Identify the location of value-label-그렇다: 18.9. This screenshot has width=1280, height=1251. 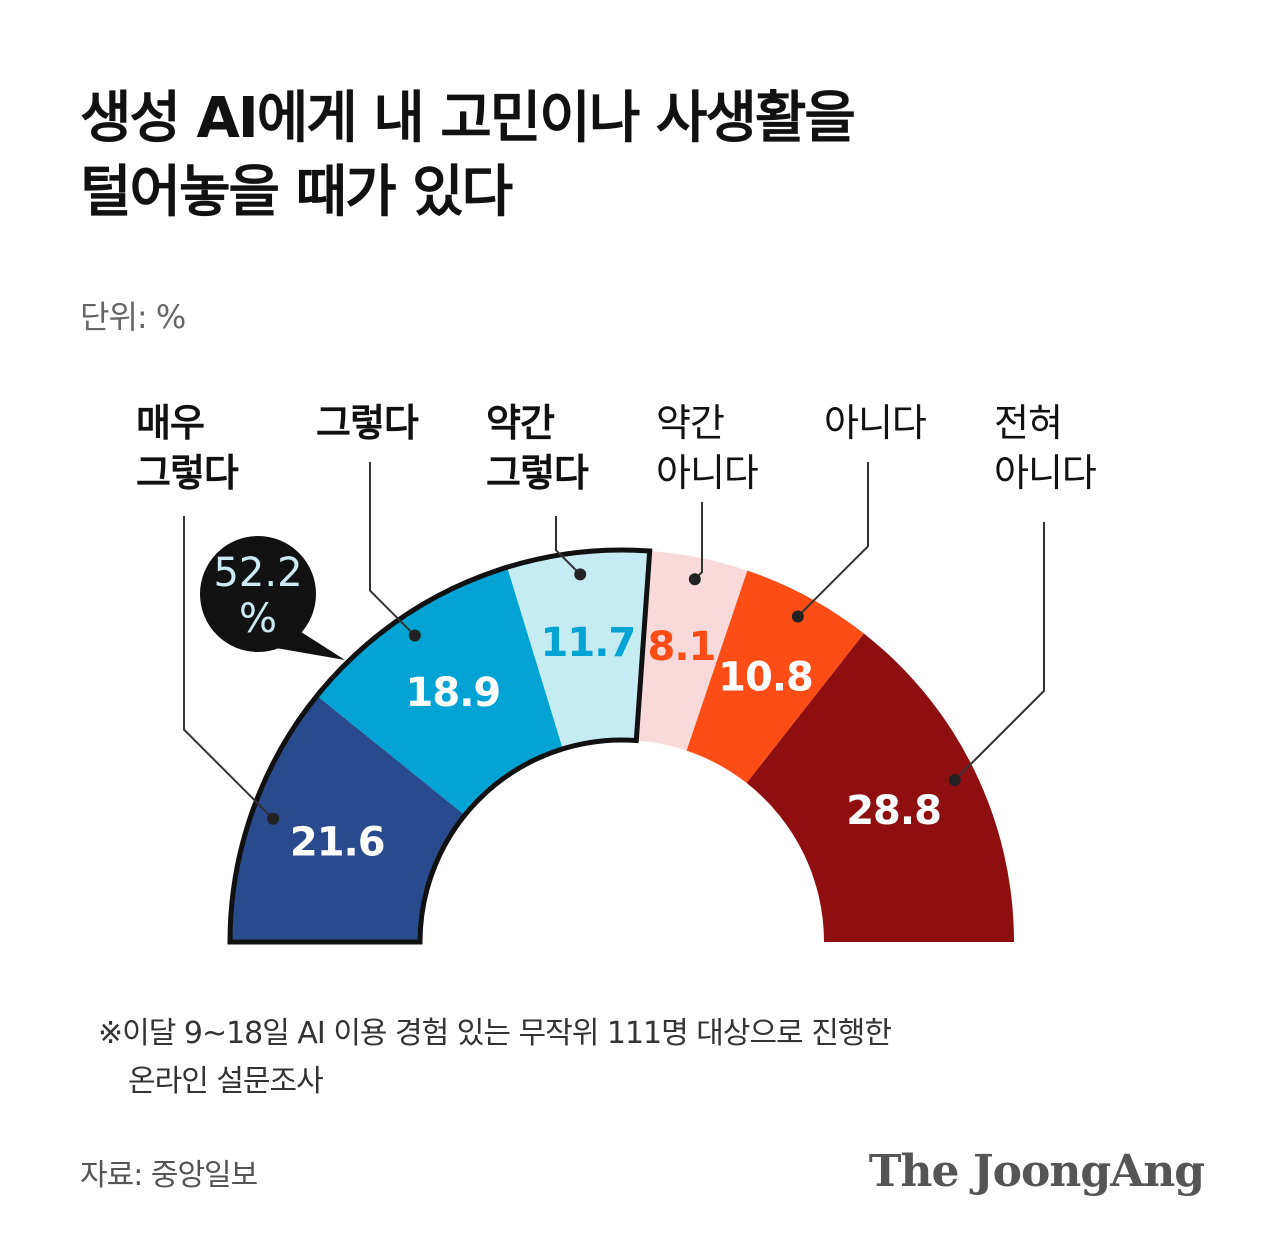
(453, 693).